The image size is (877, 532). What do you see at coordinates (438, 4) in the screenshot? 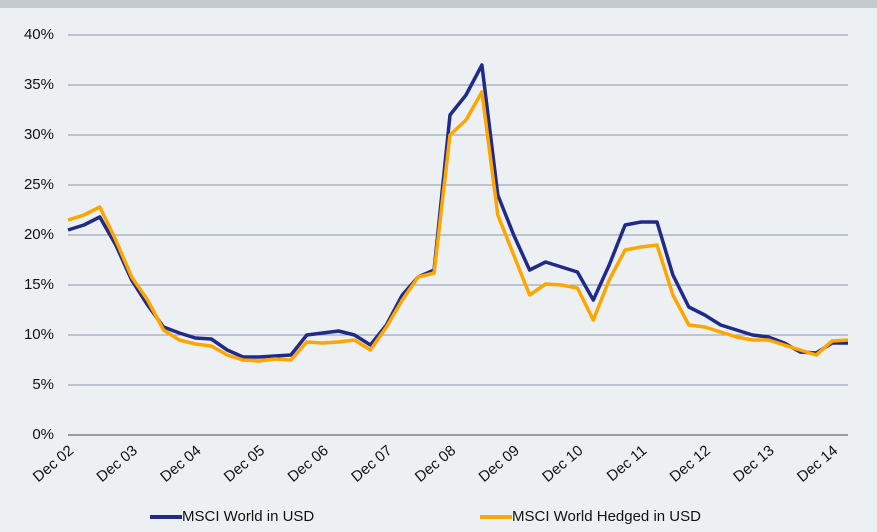
I see `top-band` at bounding box center [438, 4].